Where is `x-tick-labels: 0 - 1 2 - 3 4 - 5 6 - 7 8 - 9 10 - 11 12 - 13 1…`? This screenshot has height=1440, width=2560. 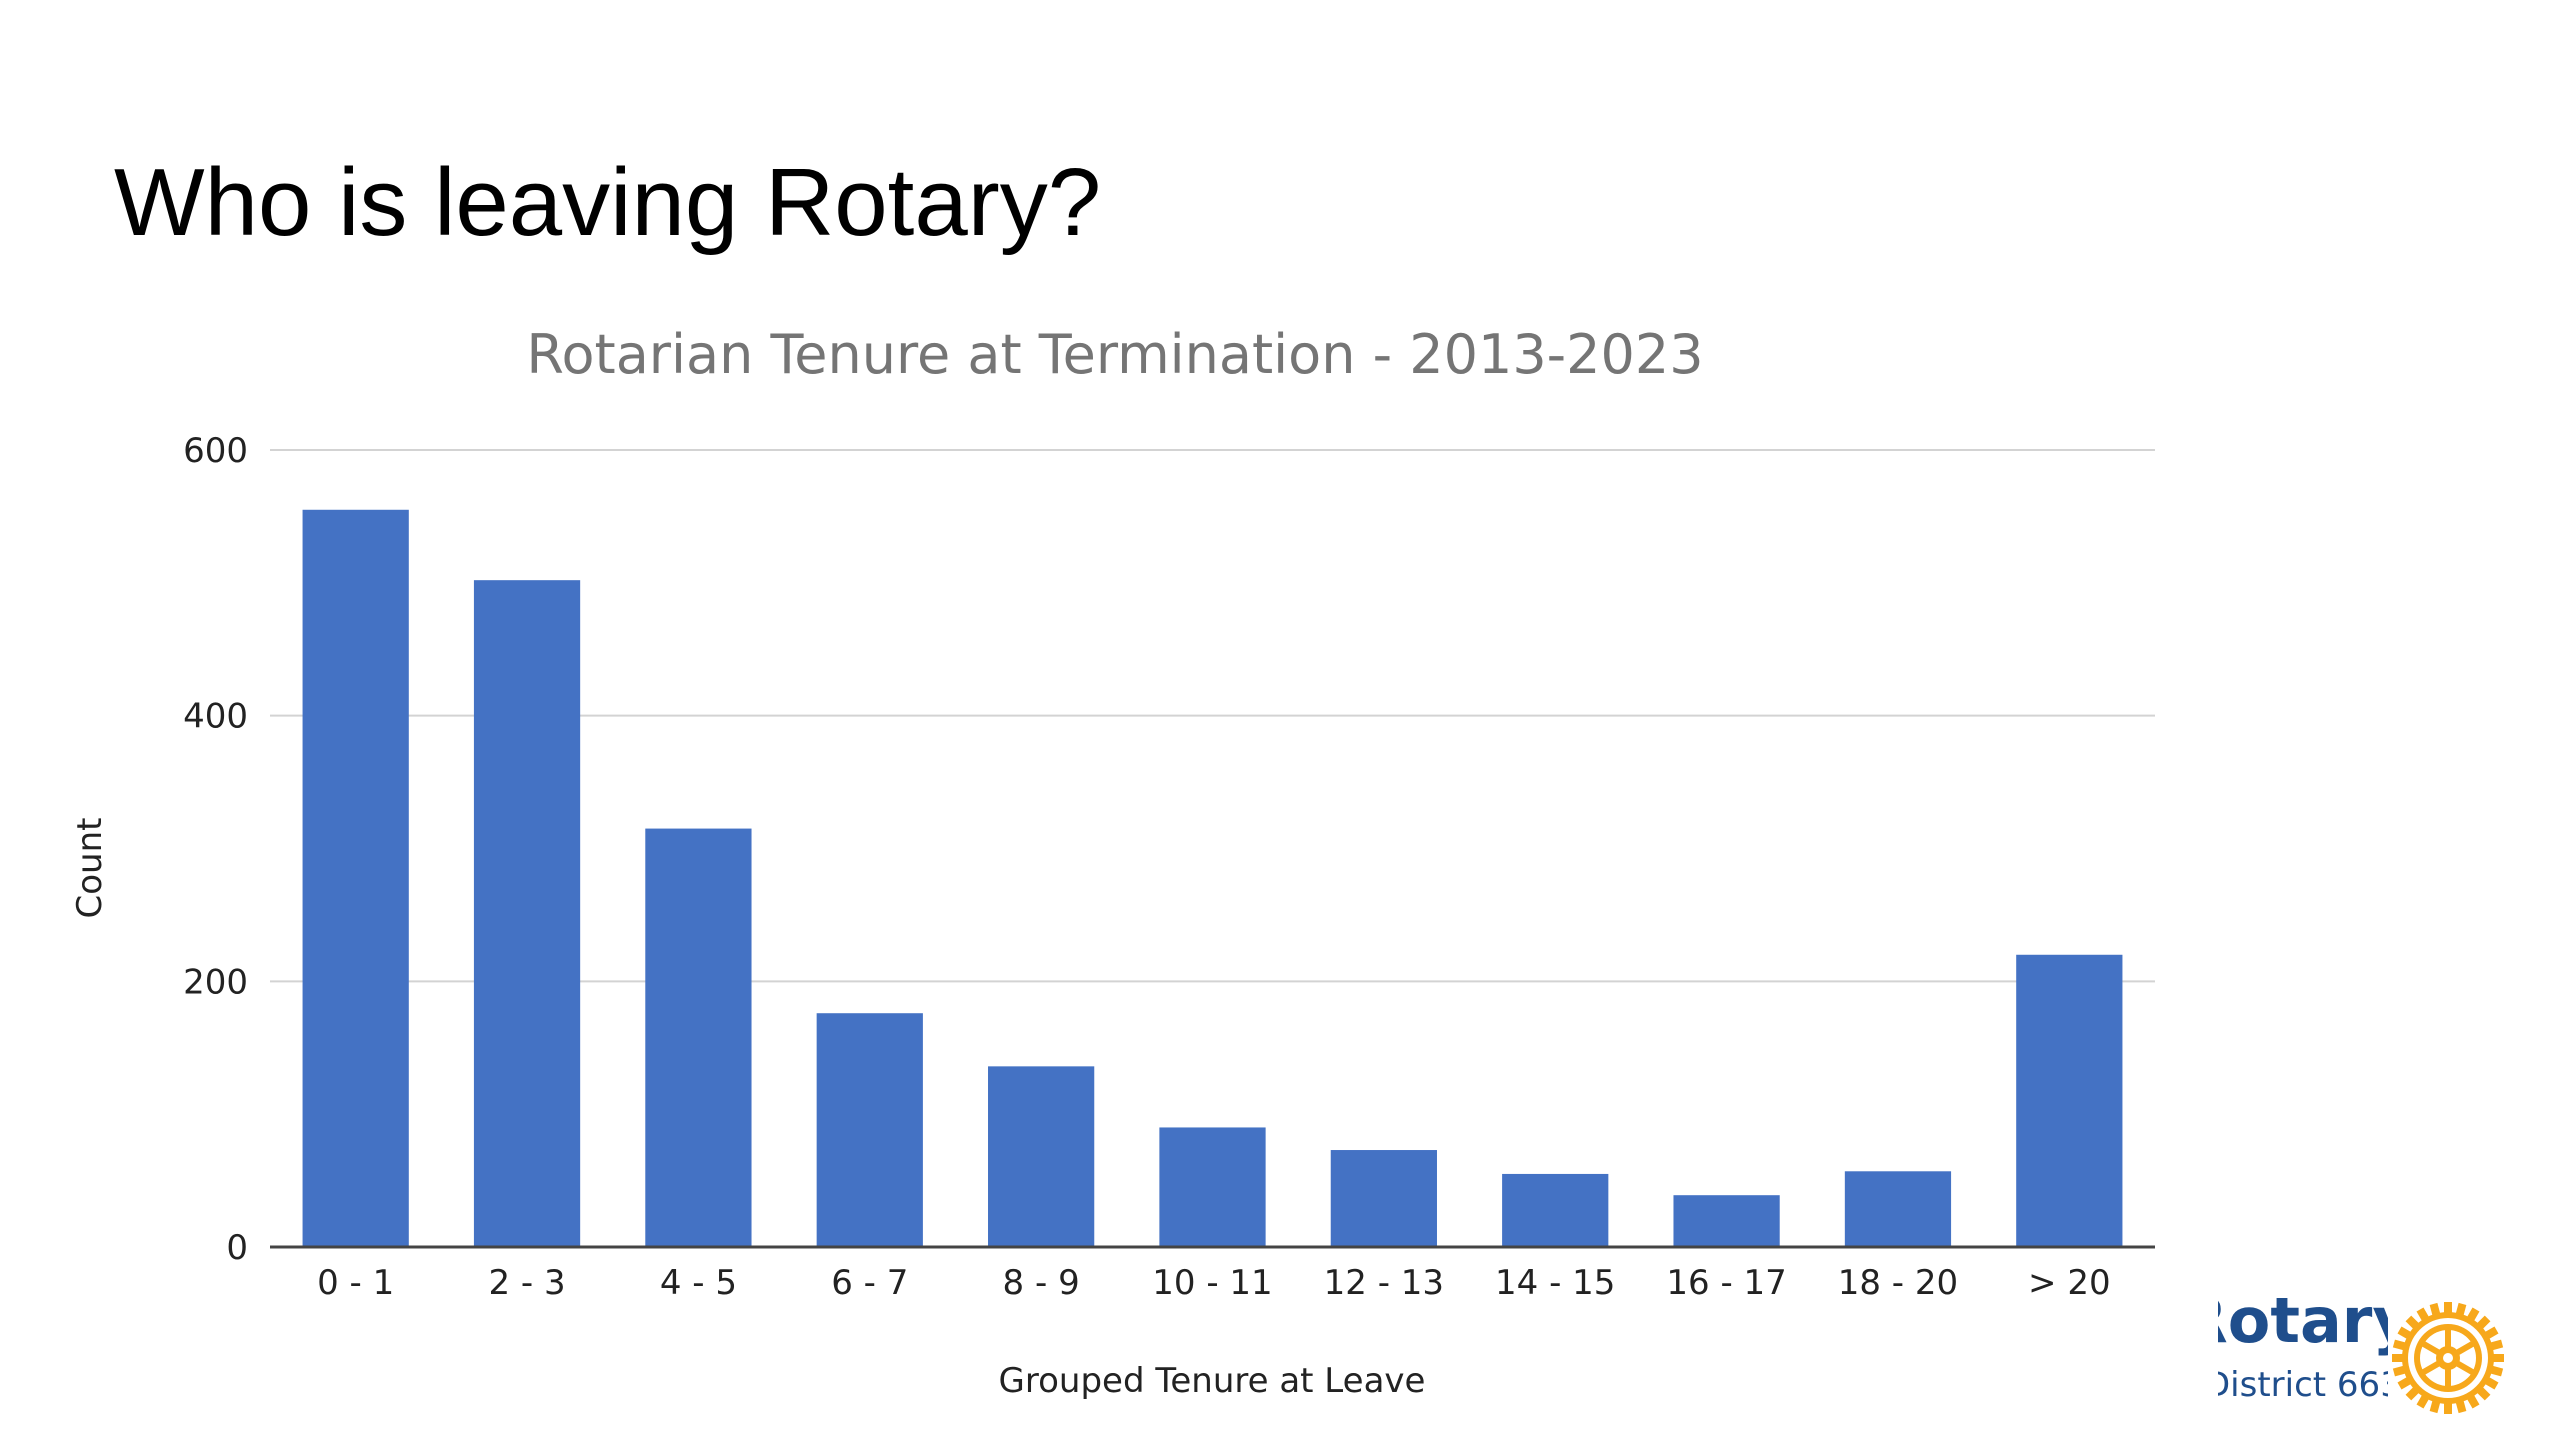
x-tick-labels: 0 - 1 2 - 3 4 - 5 6 - 7 8 - 9 10 - 11 12 - 13 1… is located at coordinates (1213, 1283).